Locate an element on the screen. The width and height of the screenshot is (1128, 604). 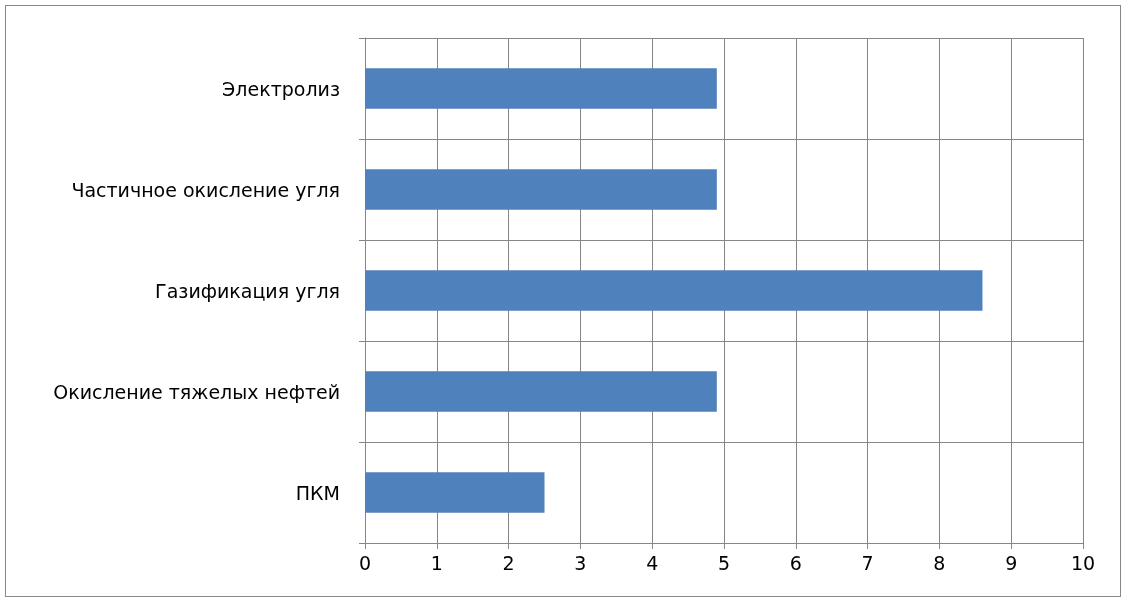
x-tick-label: 10 is located at coordinates (1083, 562).